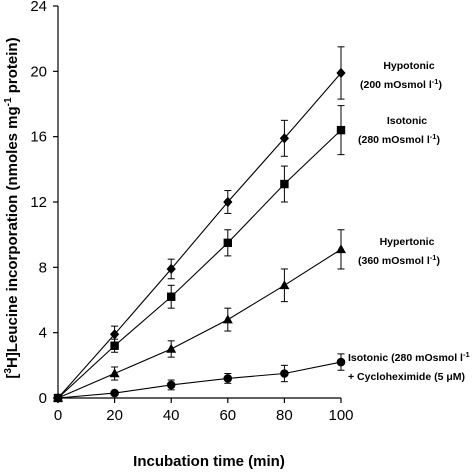 This screenshot has height=474, width=474. Describe the element at coordinates (58, 415) in the screenshot. I see `x-tick-label: 0` at that location.